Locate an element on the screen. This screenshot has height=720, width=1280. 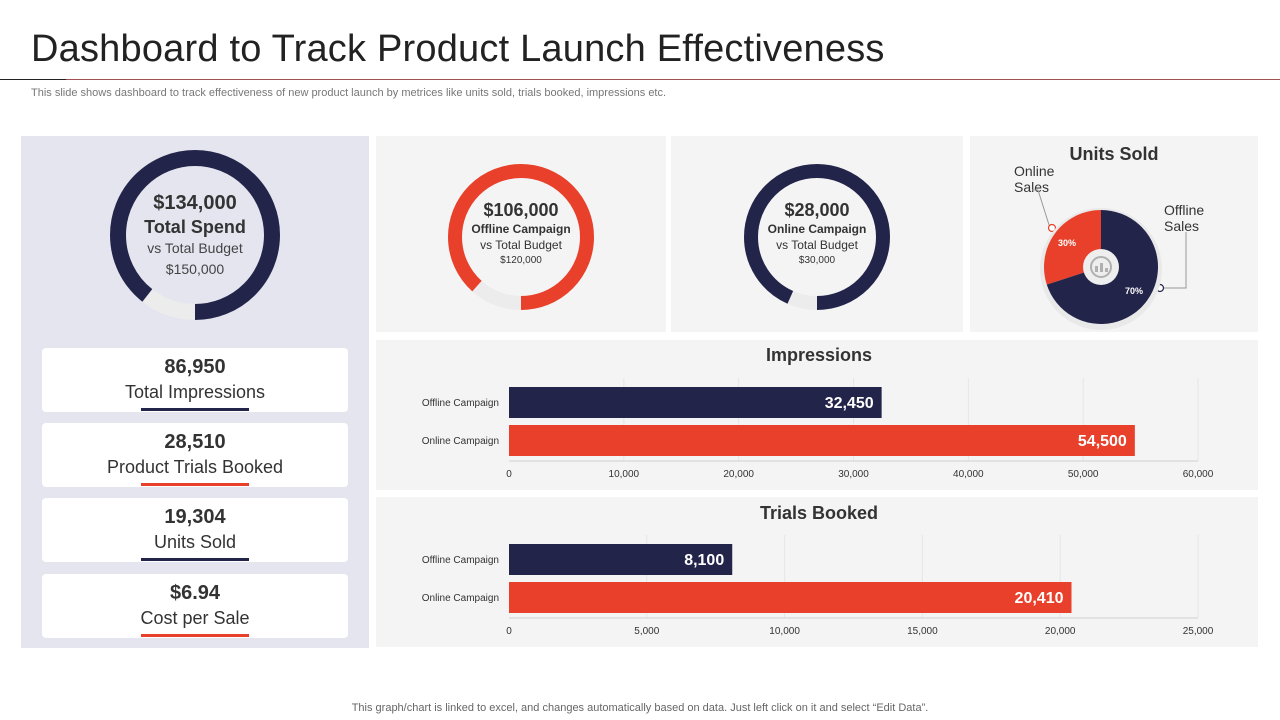
online-budget-donut is located at coordinates (817, 237).